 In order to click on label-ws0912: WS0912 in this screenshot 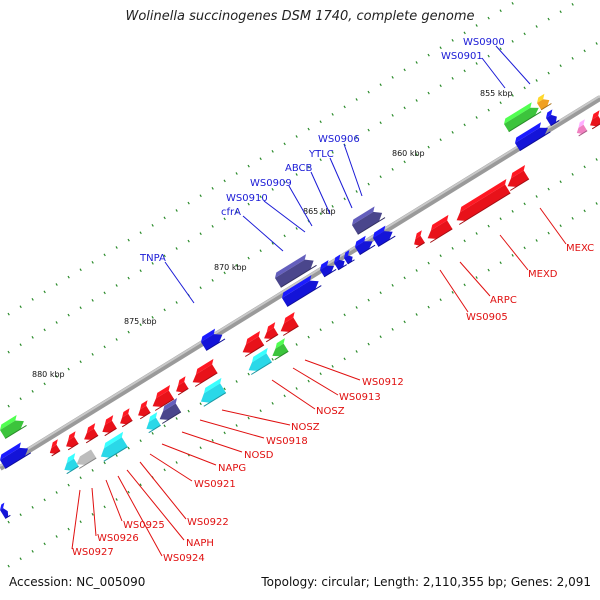, I will do `click(383, 382)`.